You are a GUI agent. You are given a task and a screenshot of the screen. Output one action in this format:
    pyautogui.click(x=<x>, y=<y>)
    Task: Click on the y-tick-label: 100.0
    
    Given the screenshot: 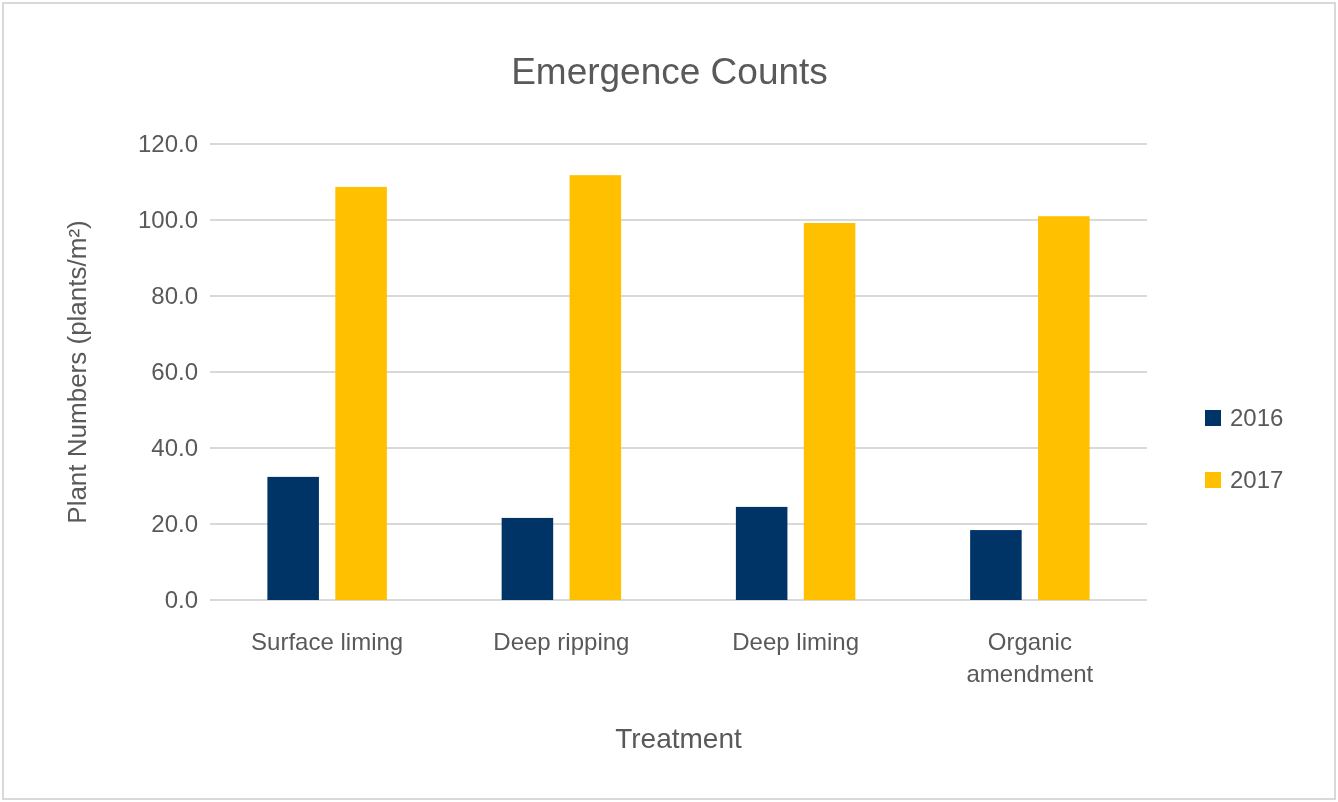 What is the action you would take?
    pyautogui.click(x=167, y=220)
    